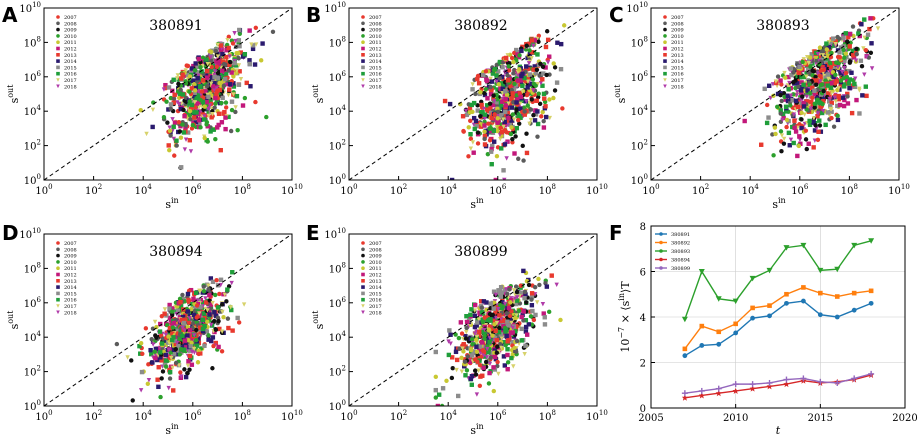 The height and width of the screenshot is (436, 920). Describe the element at coordinates (355, 413) in the screenshot. I see `tick-exp: 0` at that location.